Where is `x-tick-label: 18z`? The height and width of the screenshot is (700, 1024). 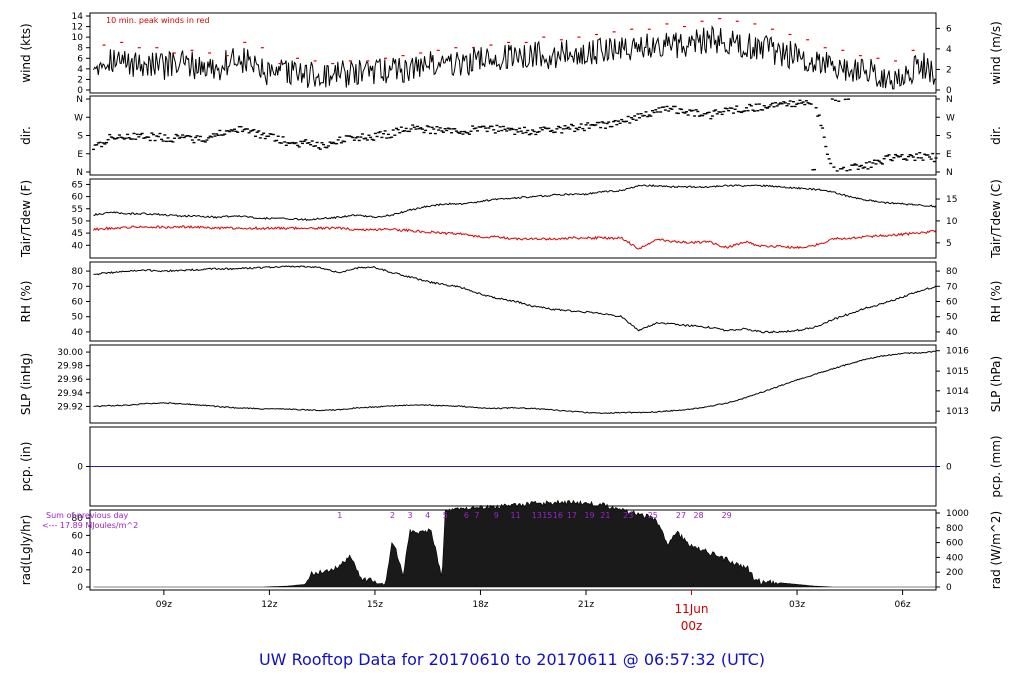
x-tick-label: 18z is located at coordinates (480, 605).